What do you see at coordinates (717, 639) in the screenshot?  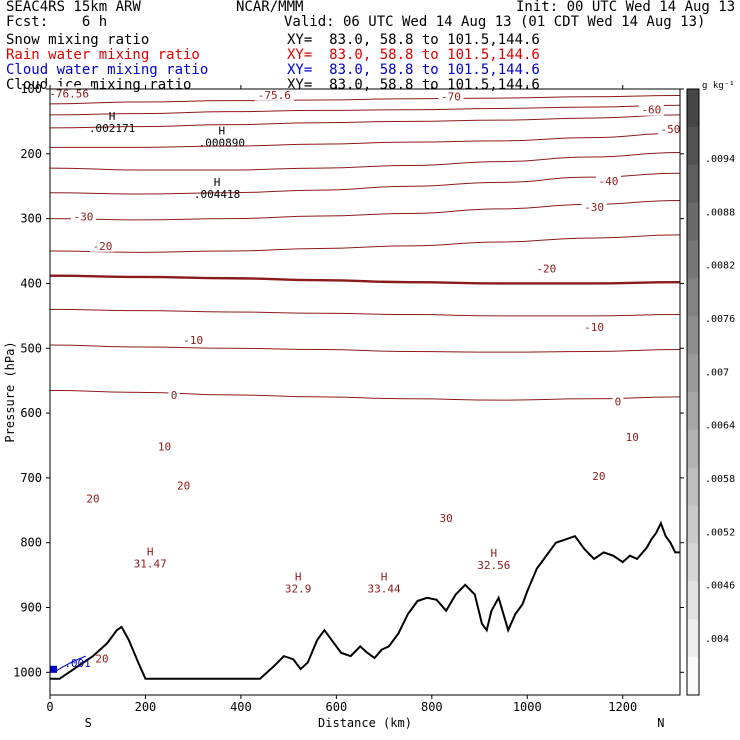 I see `colorbar-tick-label: .004` at bounding box center [717, 639].